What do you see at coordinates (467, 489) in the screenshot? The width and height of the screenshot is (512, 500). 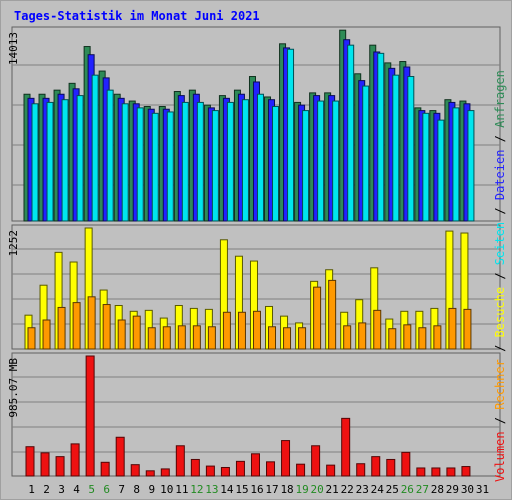 I see `x-tick-day-30: 30` at bounding box center [467, 489].